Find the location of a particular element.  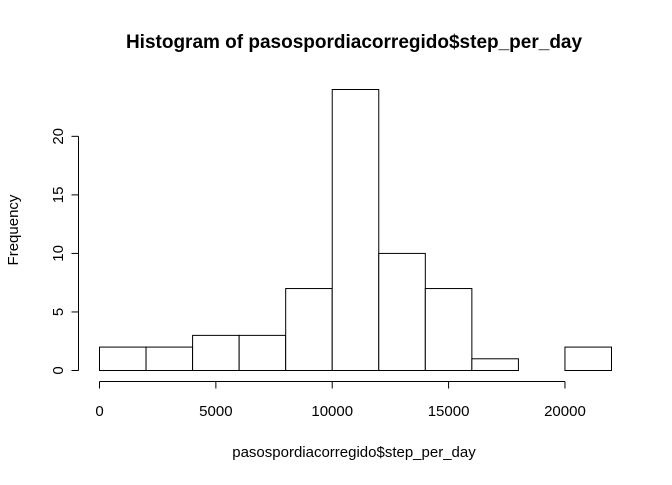

x-tick-label-3: 15000 is located at coordinates (449, 411).